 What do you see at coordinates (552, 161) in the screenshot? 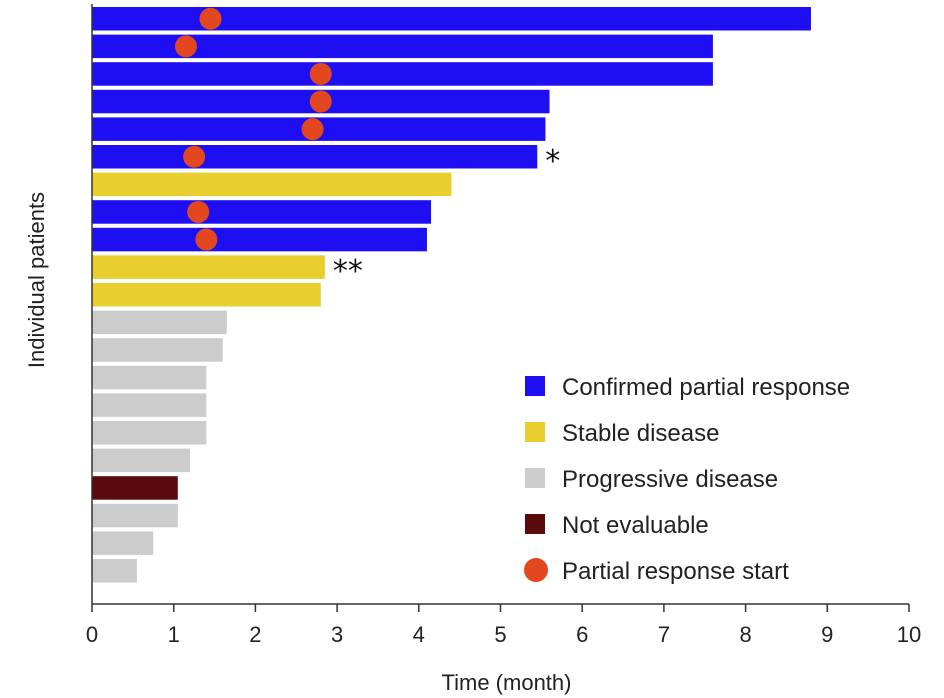
I see `bar-annotation-6: *` at bounding box center [552, 161].